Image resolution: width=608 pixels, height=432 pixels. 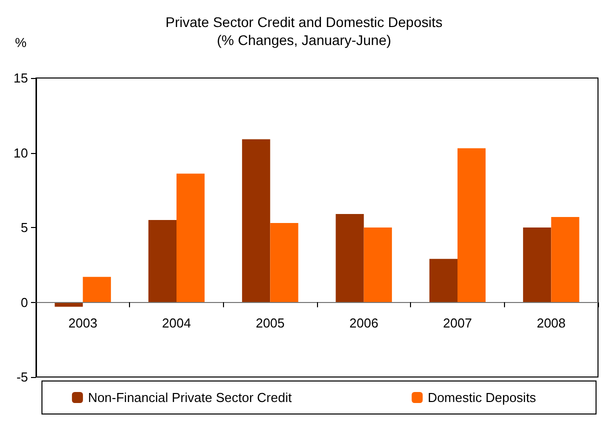 What do you see at coordinates (24, 227) in the screenshot?
I see `y-tick-label: 5` at bounding box center [24, 227].